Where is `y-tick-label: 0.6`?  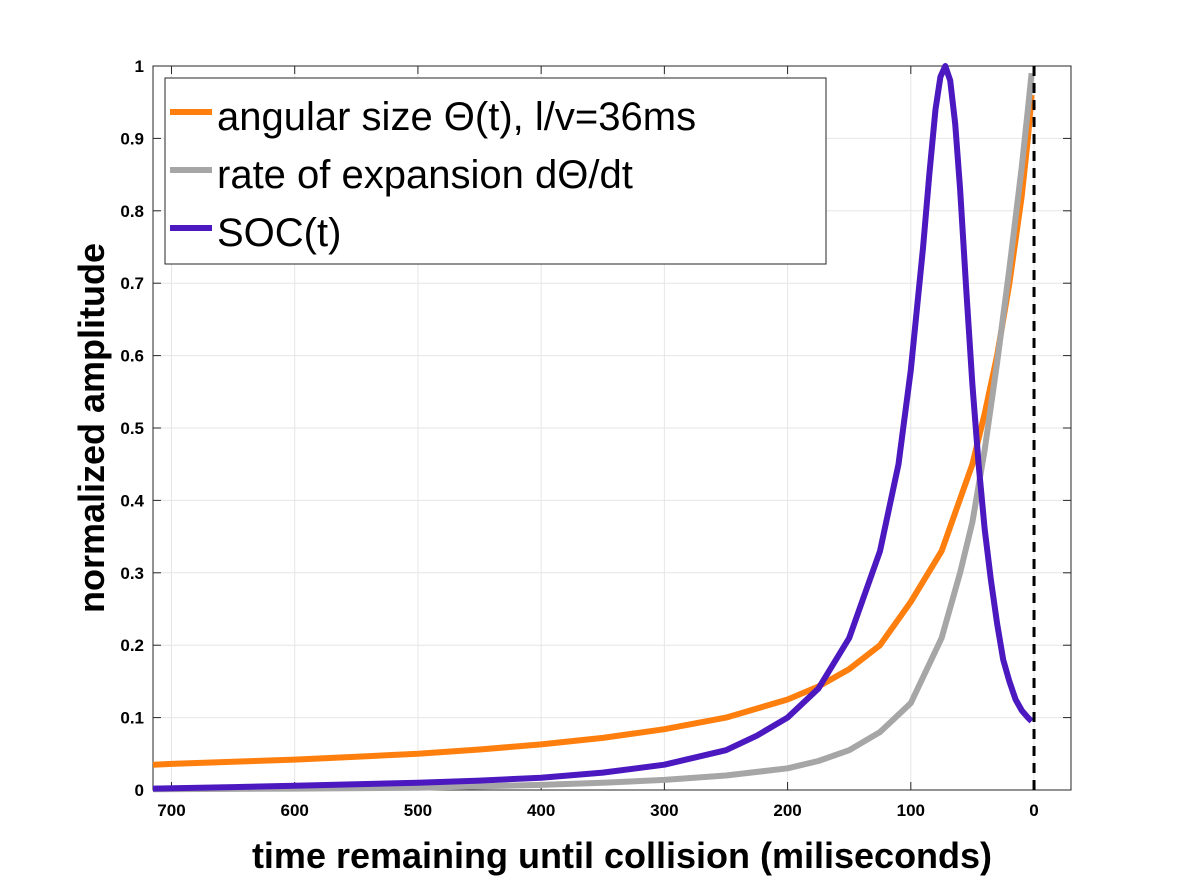 y-tick-label: 0.6 is located at coordinates (132, 356).